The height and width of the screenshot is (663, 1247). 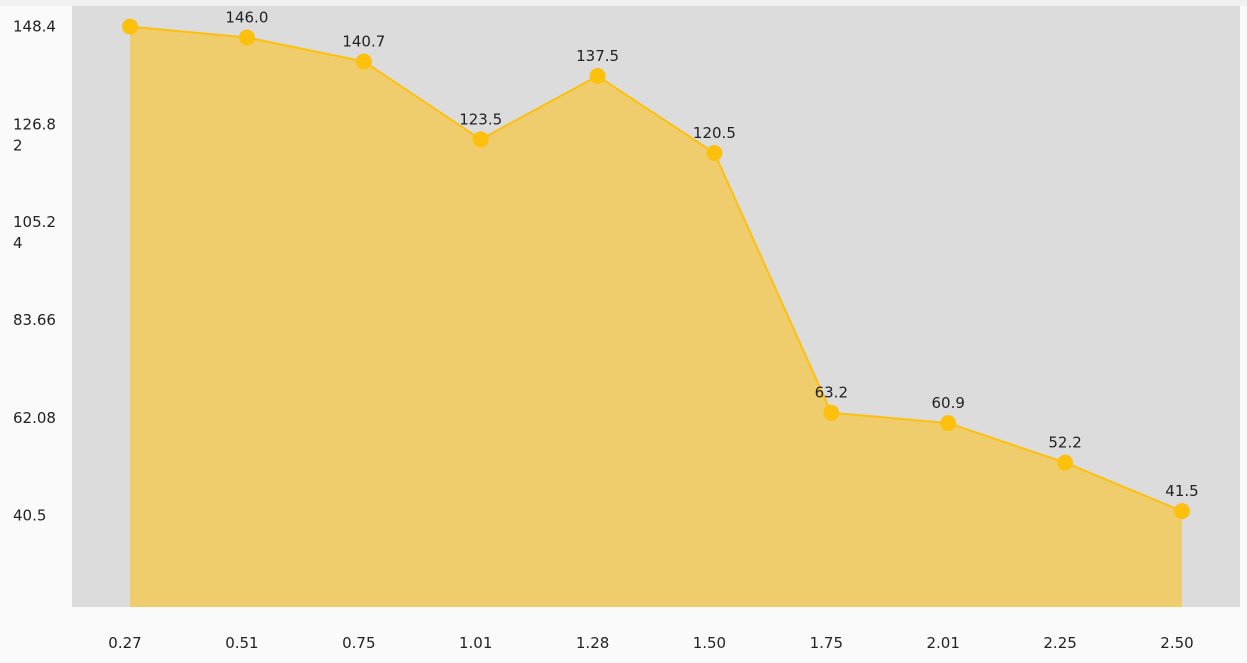 What do you see at coordinates (1059, 643) in the screenshot?
I see `x-tick-label-8: 2.25` at bounding box center [1059, 643].